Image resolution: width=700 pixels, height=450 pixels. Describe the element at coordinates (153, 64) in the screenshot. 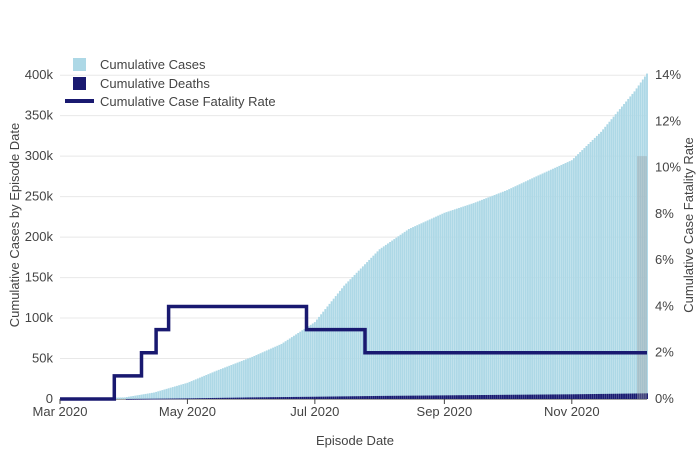

I see `legend-label-cases: Cumulative Cases` at that location.